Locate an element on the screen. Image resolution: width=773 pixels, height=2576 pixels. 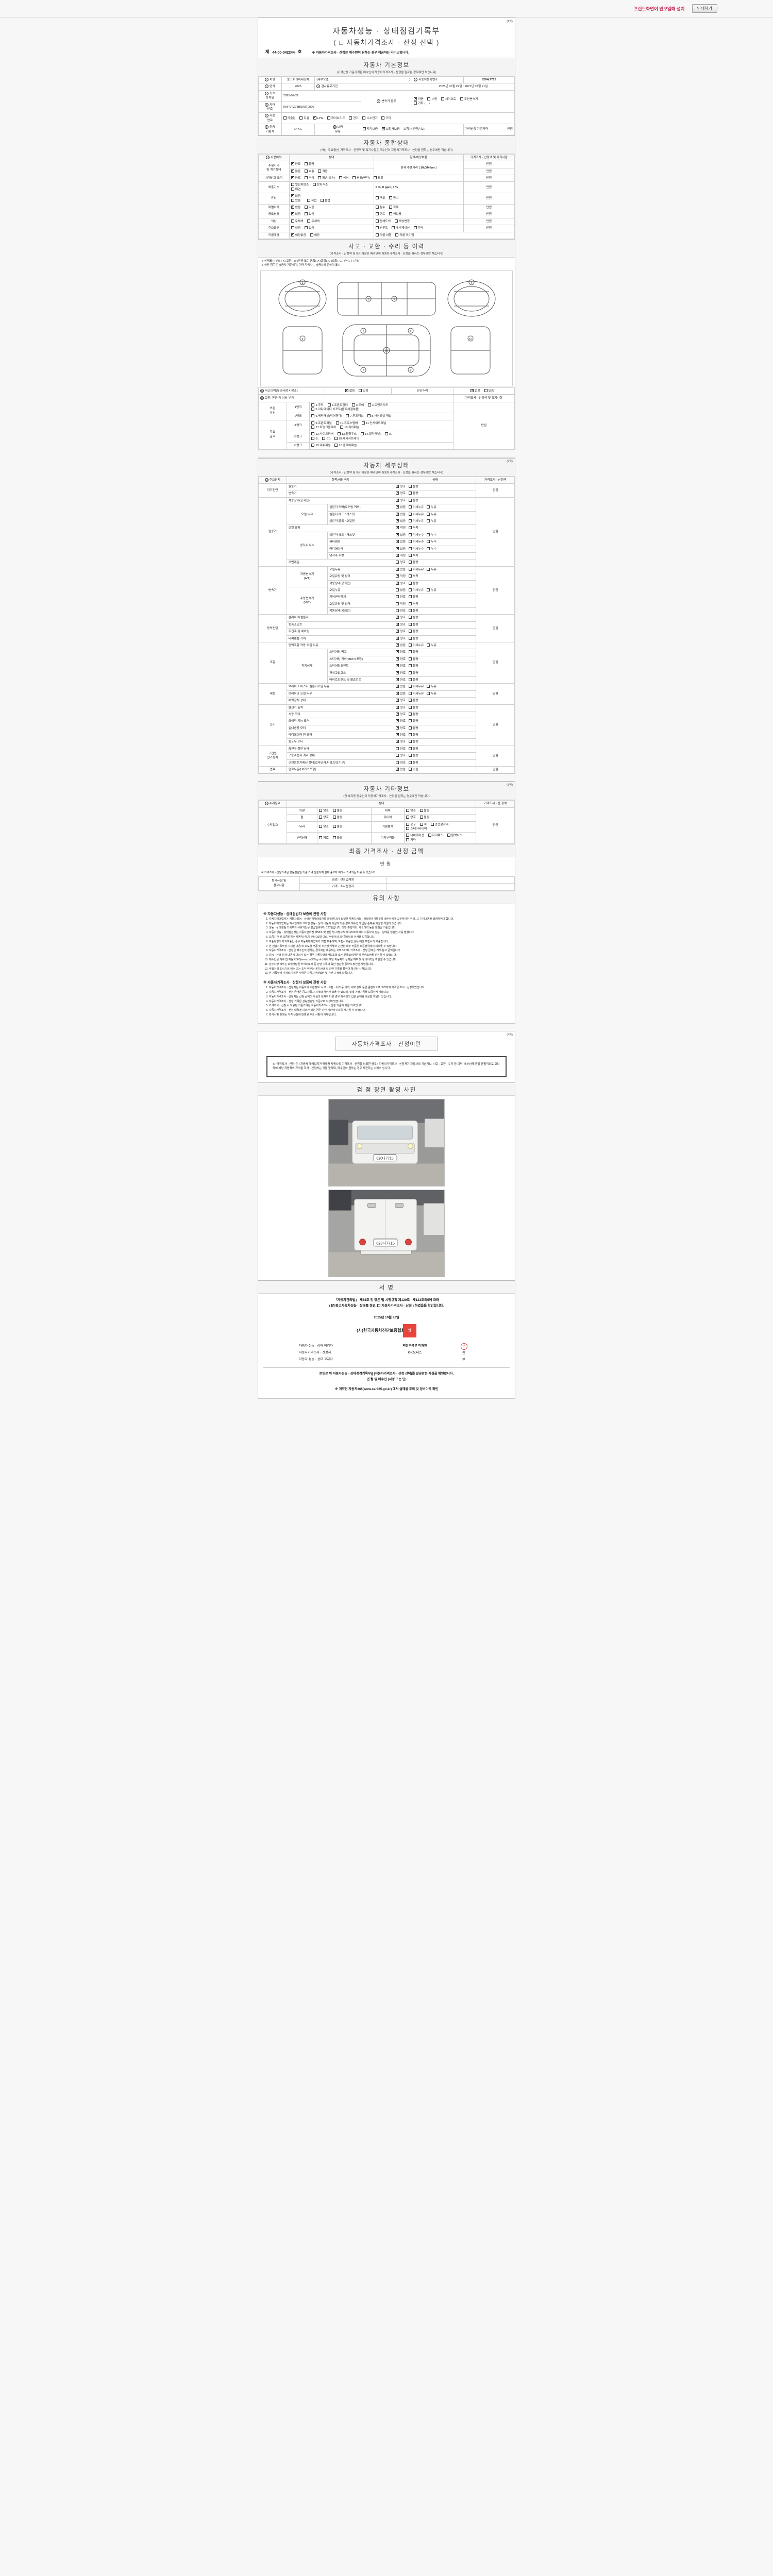
opt-hc: 탄화수소 is located at coordinates (320, 185).